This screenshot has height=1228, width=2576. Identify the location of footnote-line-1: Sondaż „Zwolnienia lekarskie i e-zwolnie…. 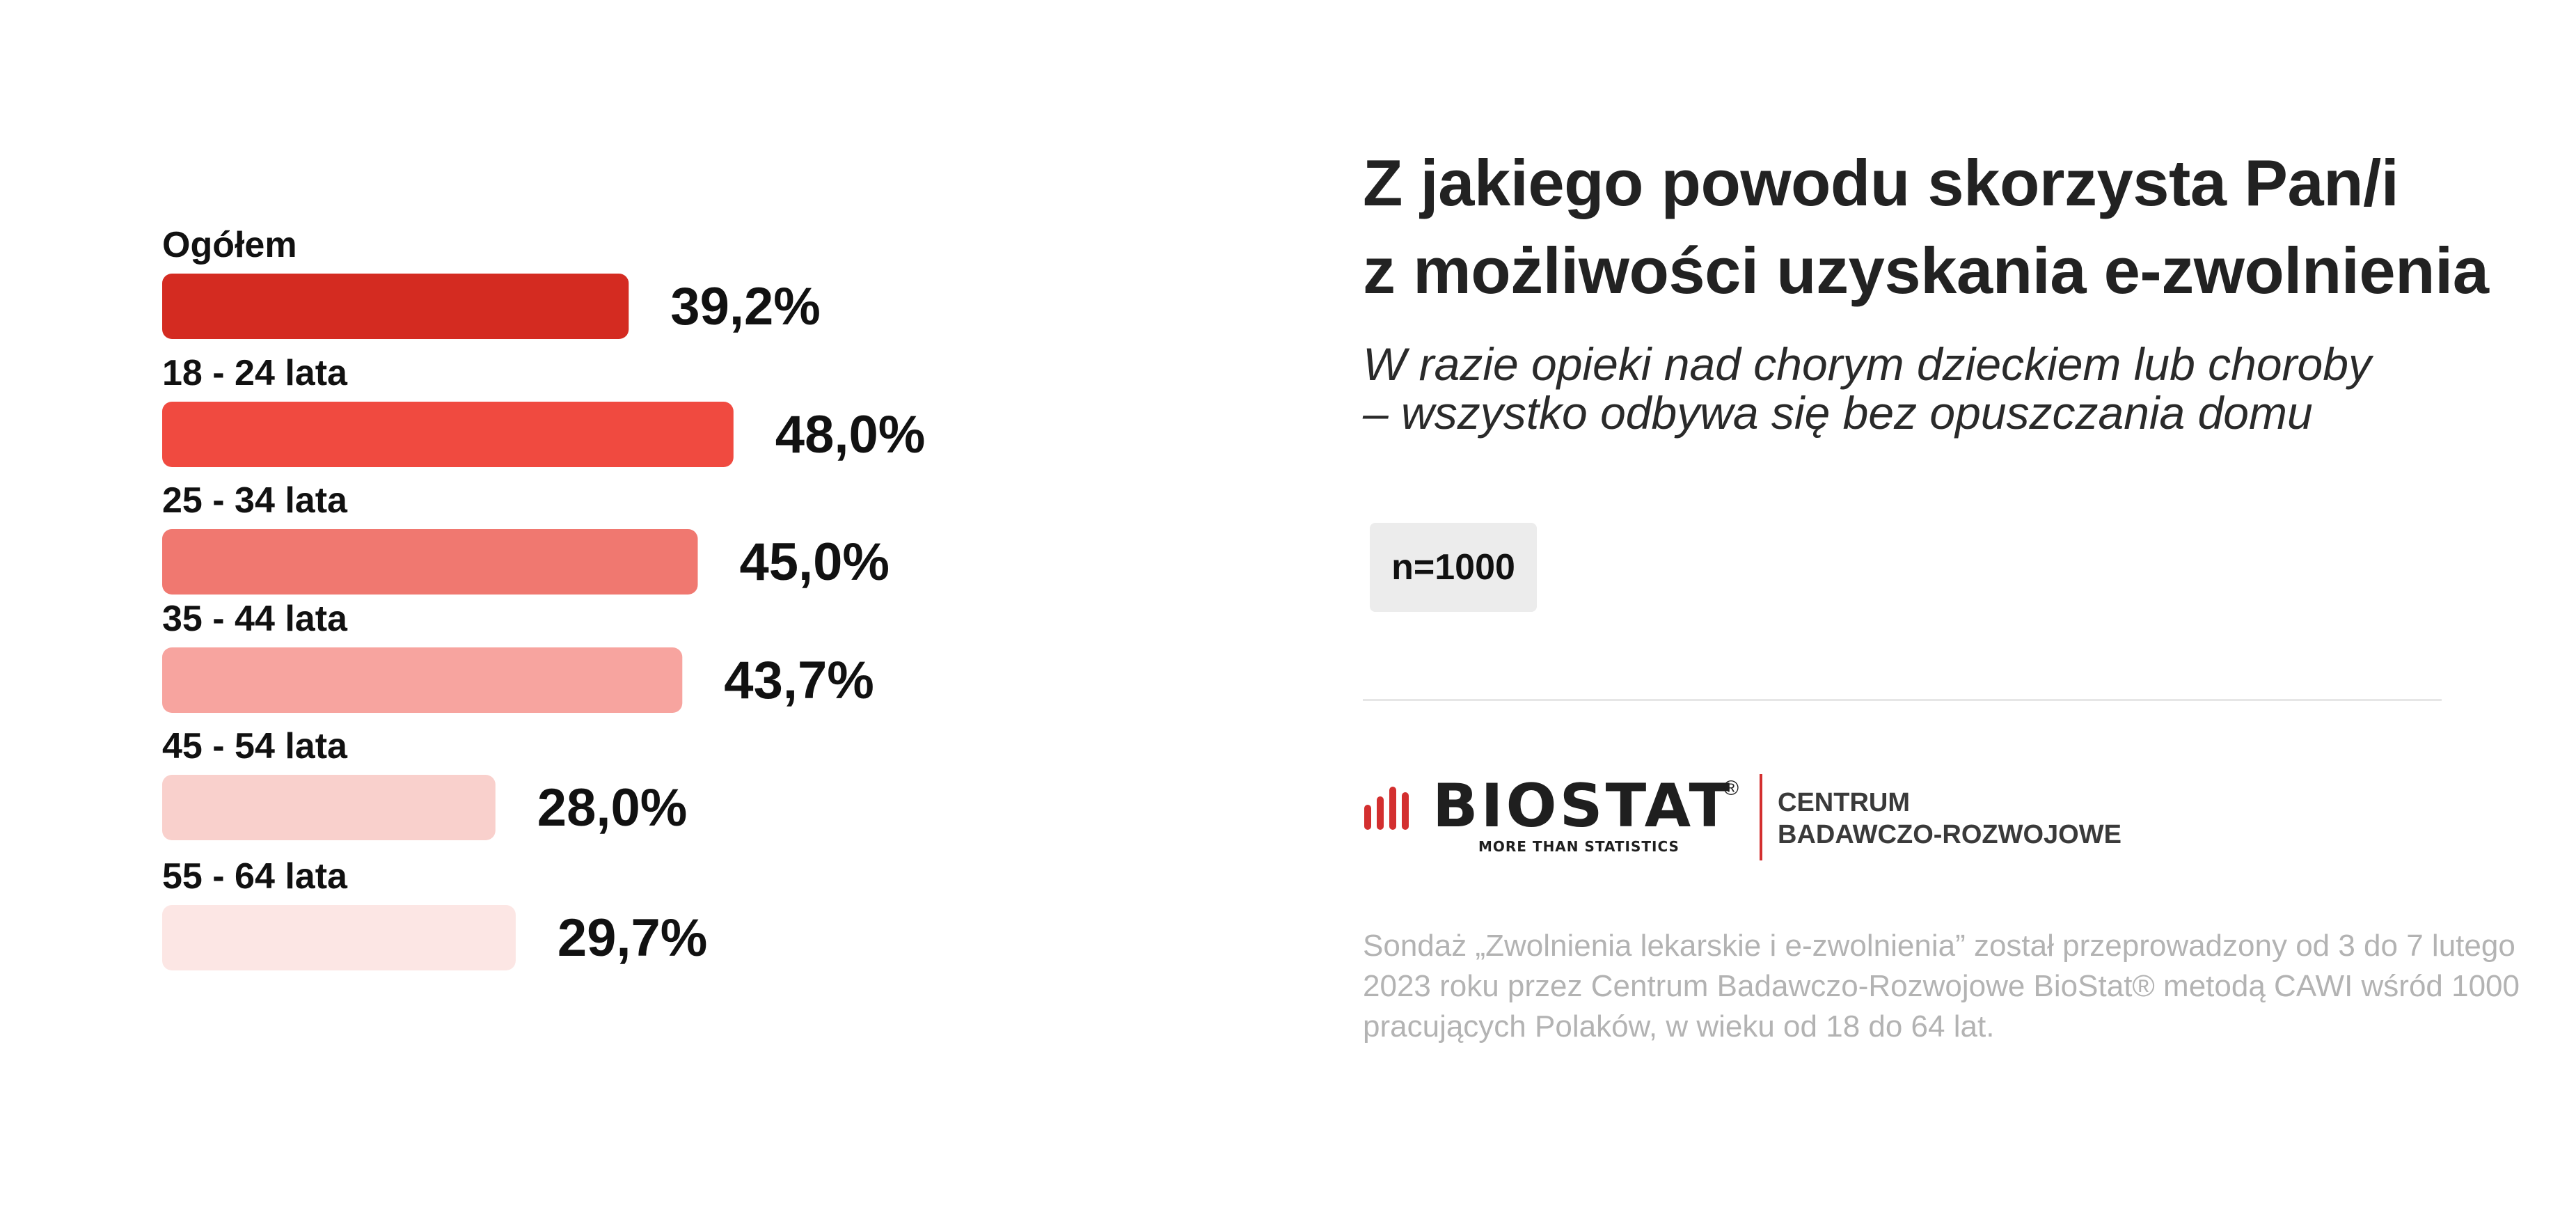
(1939, 946).